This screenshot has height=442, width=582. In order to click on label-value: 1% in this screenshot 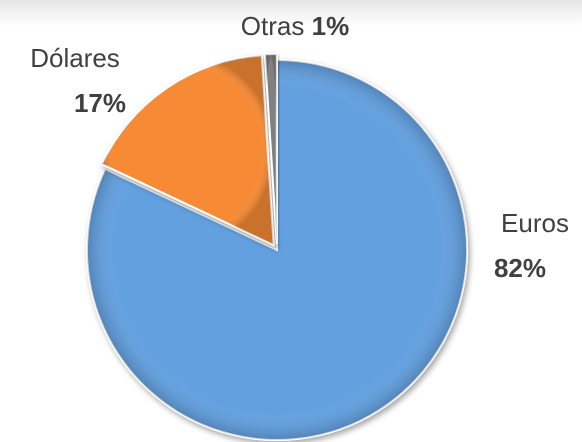, I will do `click(331, 26)`.